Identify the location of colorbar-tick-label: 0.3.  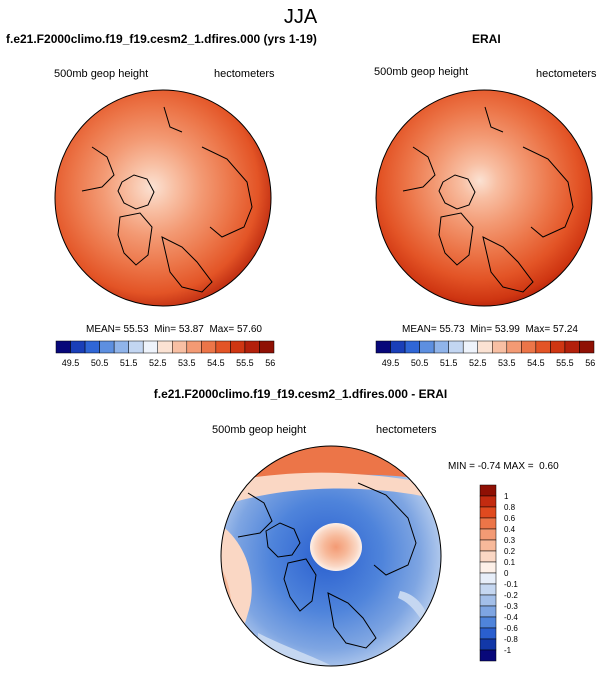
(510, 540).